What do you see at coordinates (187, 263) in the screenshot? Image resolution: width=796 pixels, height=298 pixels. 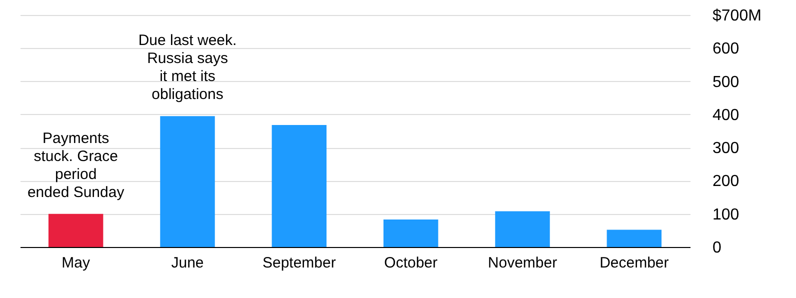 I see `x-tick-label: June` at bounding box center [187, 263].